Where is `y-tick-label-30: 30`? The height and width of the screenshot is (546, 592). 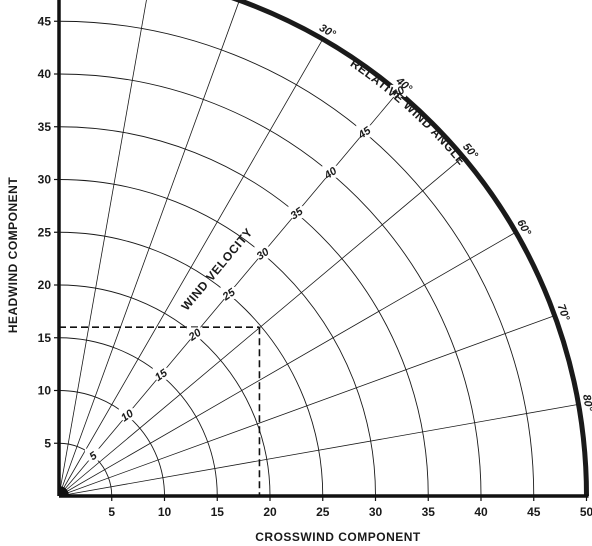
y-tick-label-30: 30 is located at coordinates (45, 180).